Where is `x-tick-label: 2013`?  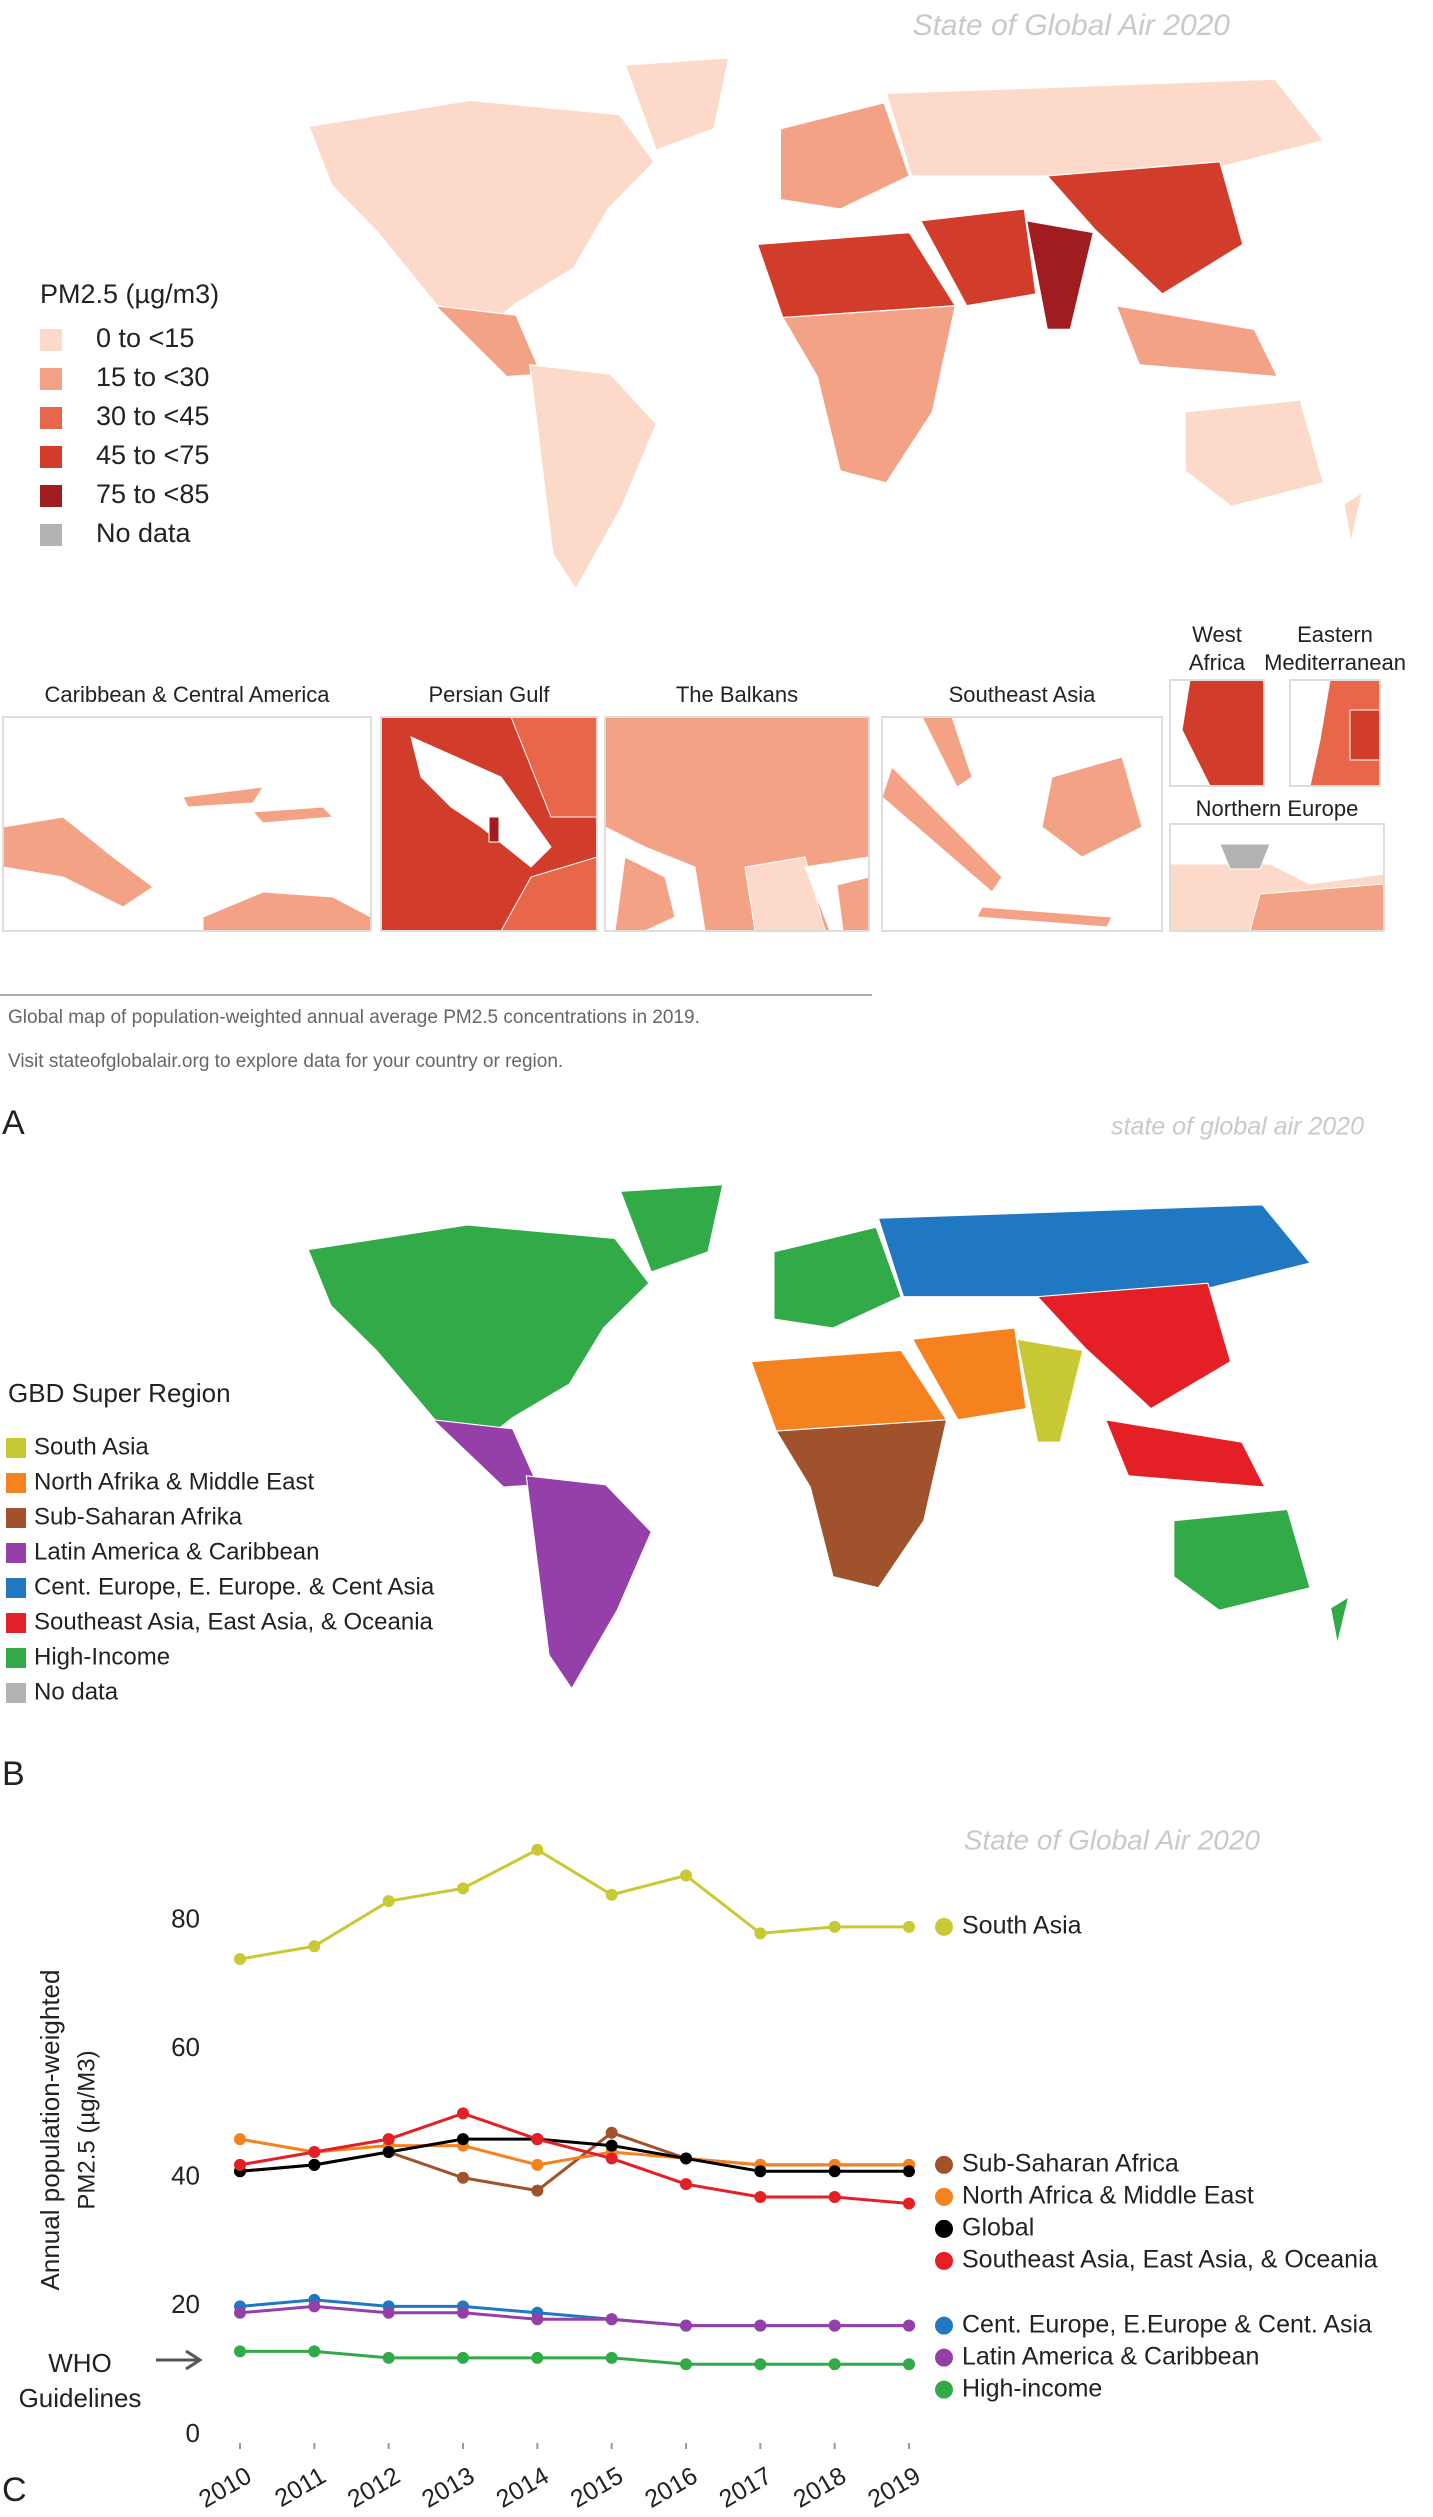
x-tick-label: 2013 is located at coordinates (448, 2487).